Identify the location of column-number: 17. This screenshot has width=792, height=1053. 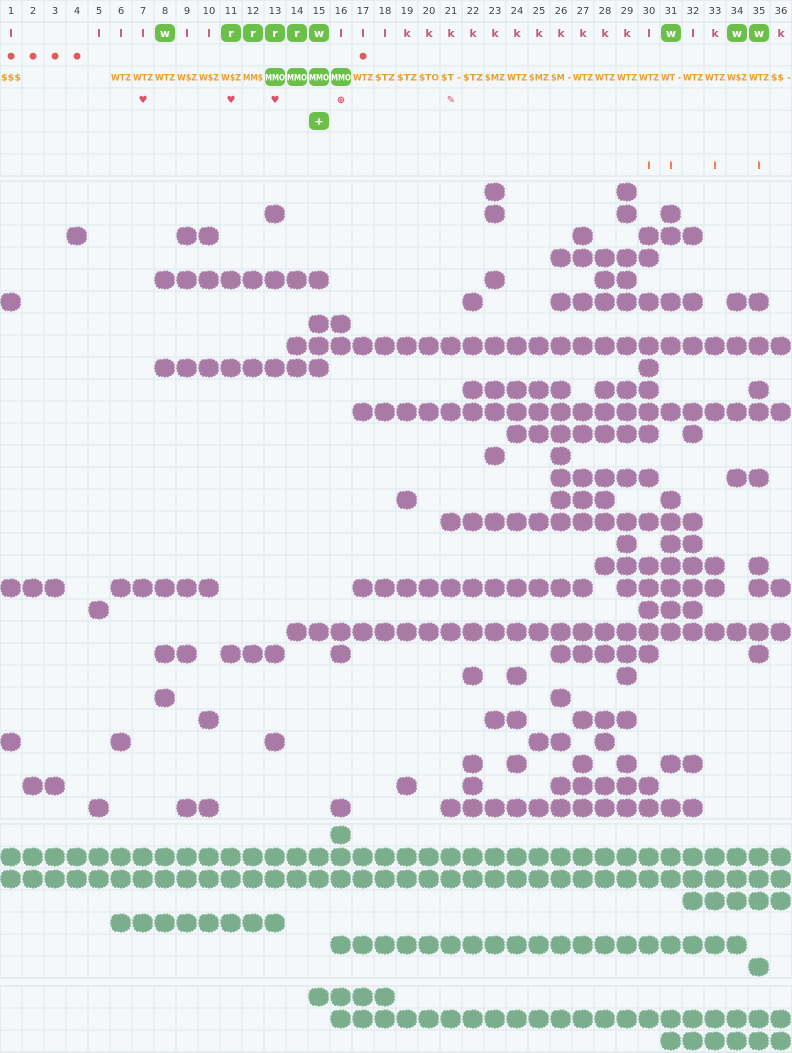
(363, 11).